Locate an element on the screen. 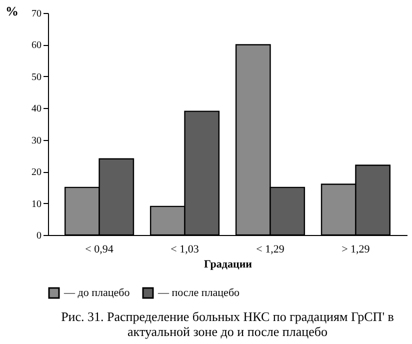  y-tick-label: 20 is located at coordinates (37, 172).